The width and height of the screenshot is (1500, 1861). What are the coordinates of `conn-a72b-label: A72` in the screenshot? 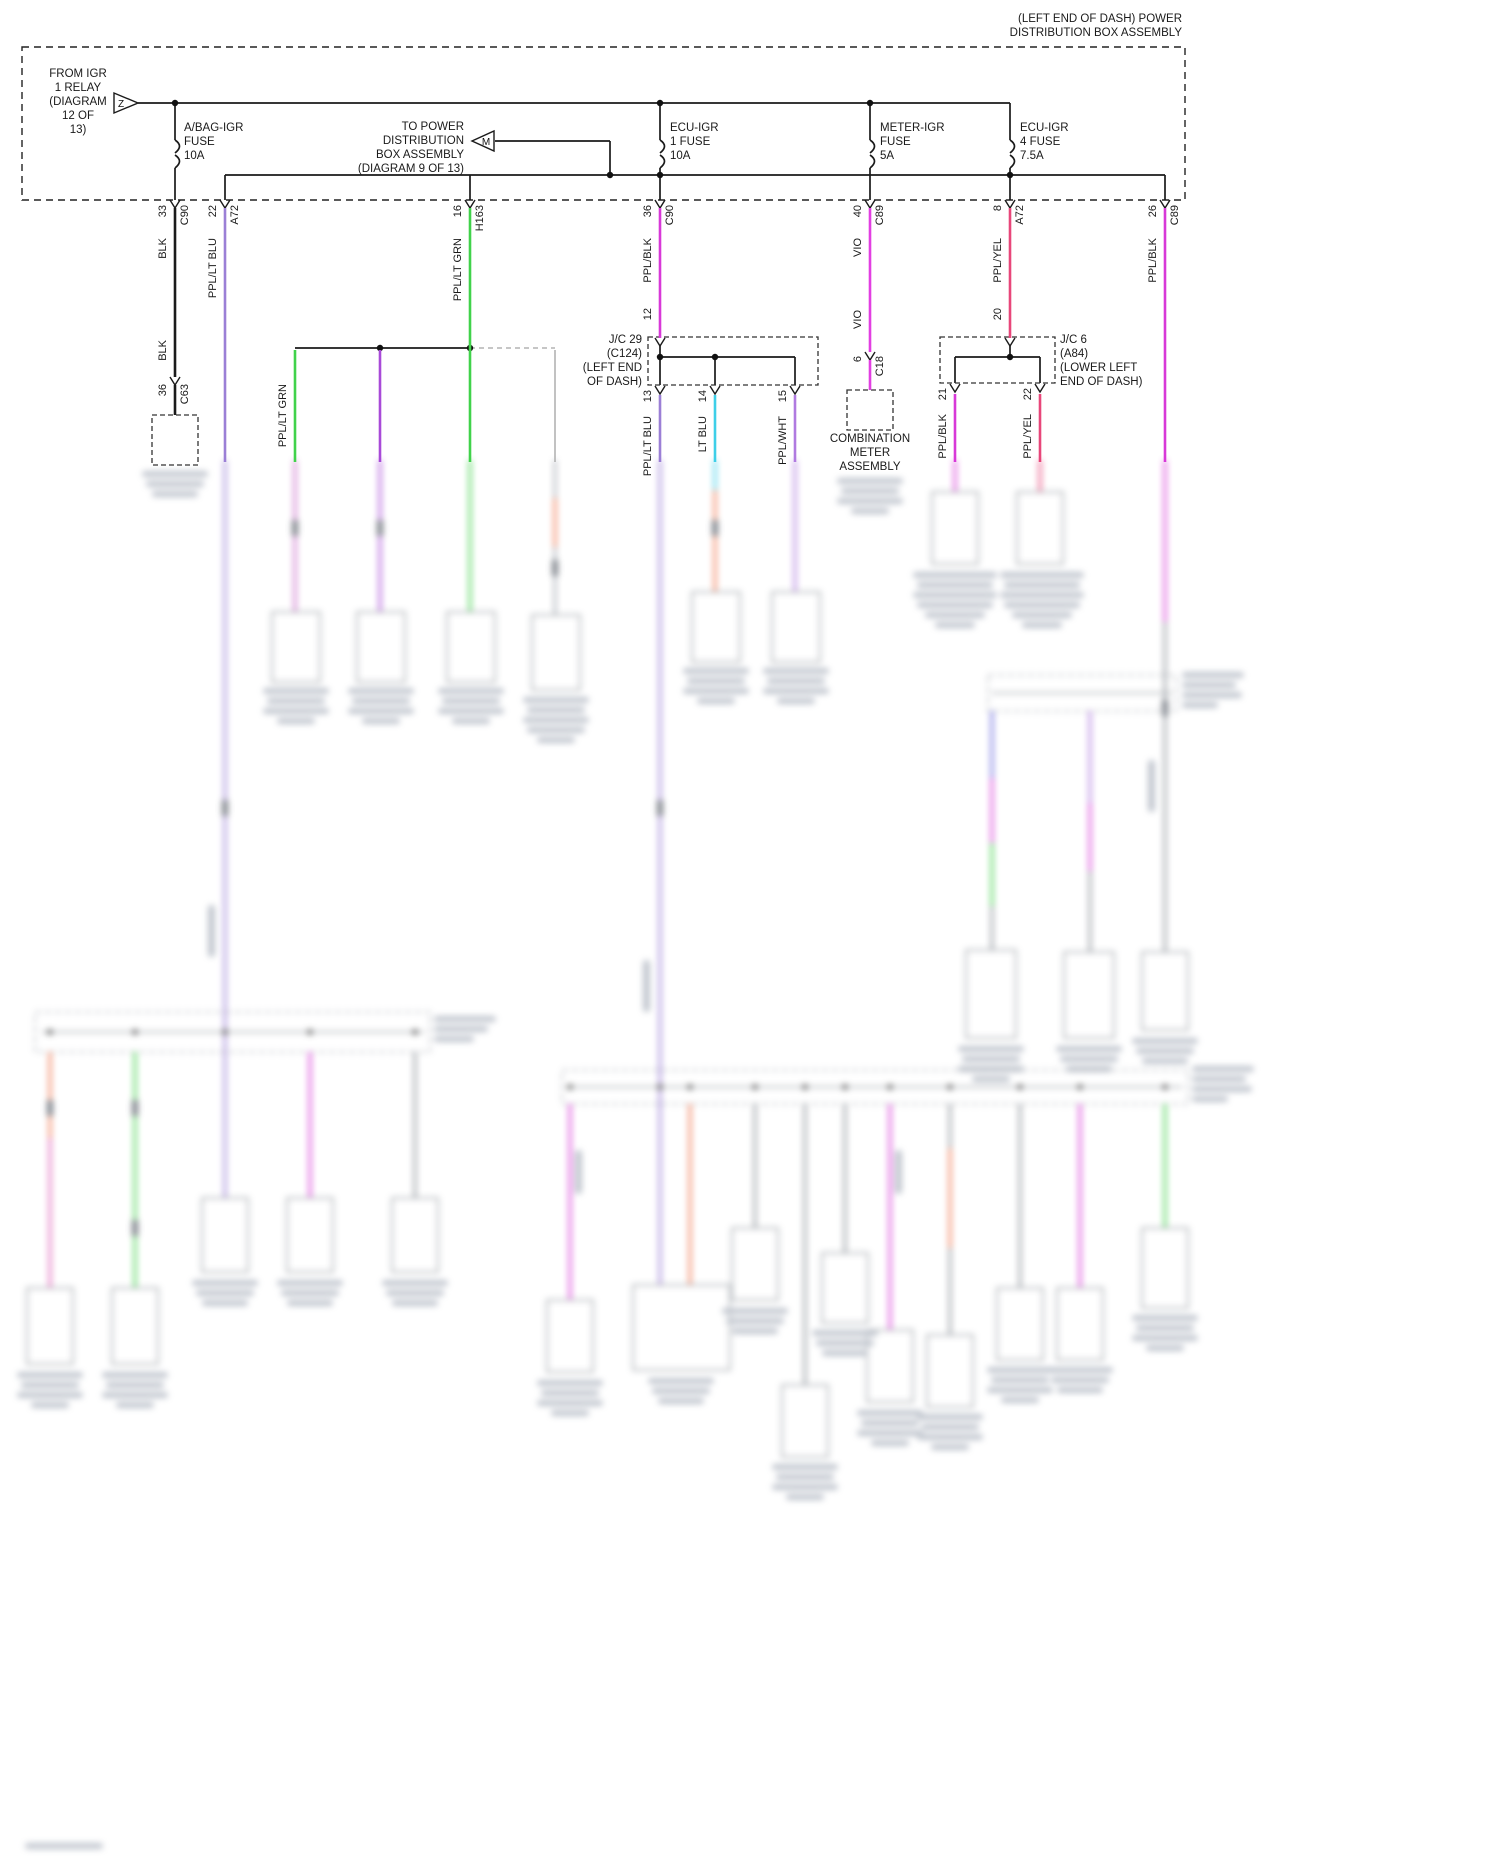 It's located at (1020, 215).